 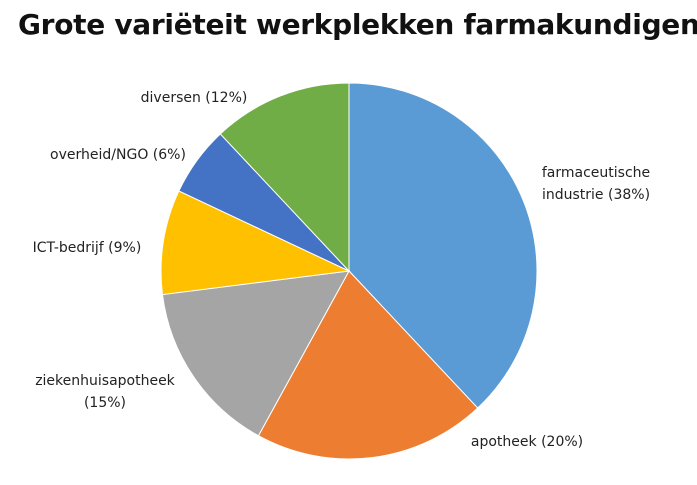 I want to click on label-overheid-ngo: overheid/NGO (6%), so click(x=118, y=155).